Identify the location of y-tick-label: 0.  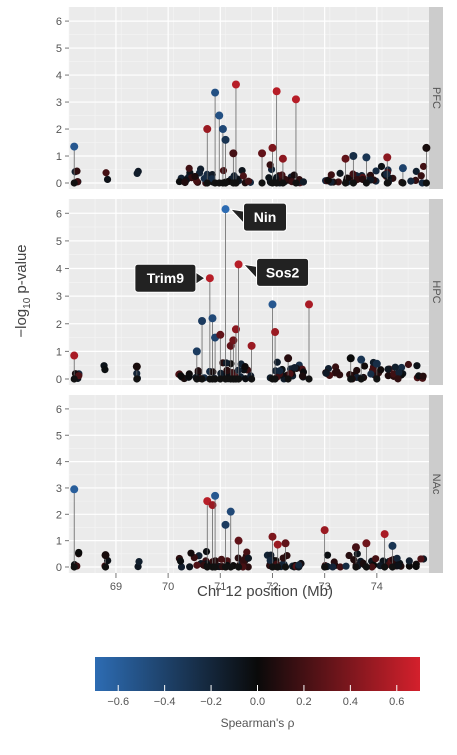
(59, 184).